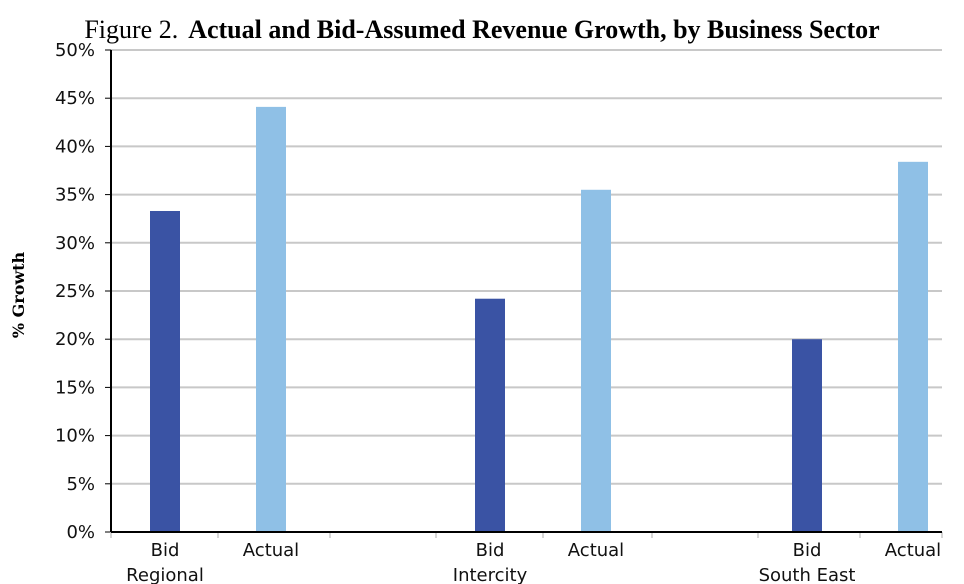 This screenshot has width=964, height=584. I want to click on y-tick-label: 15%, so click(75, 387).